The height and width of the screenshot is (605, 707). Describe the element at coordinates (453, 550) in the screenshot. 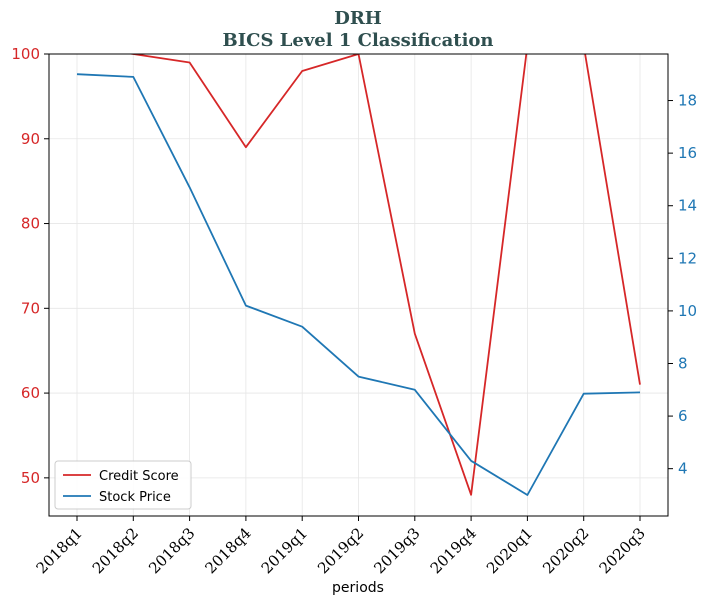

I see `x-tick-label: 2019q4` at that location.